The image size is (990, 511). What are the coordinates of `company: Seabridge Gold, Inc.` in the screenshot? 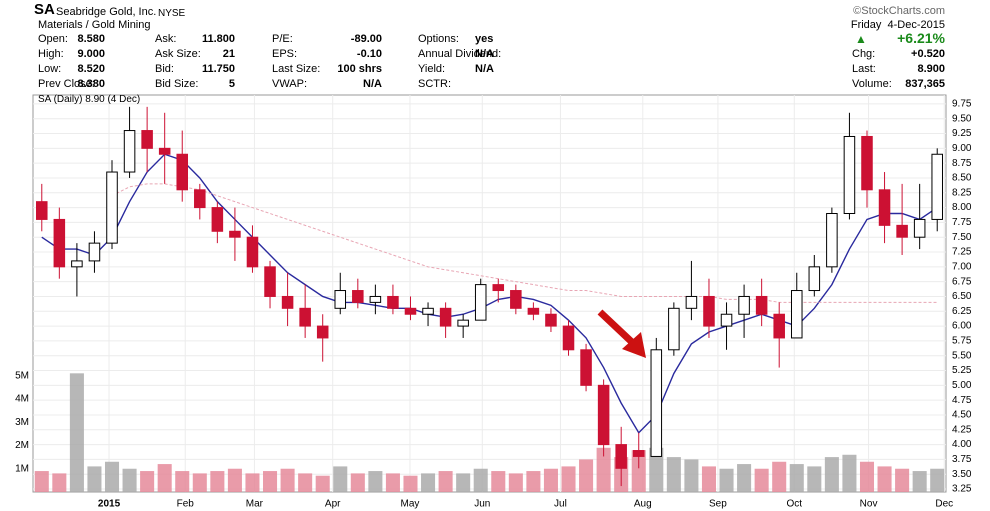 It's located at (106, 12).